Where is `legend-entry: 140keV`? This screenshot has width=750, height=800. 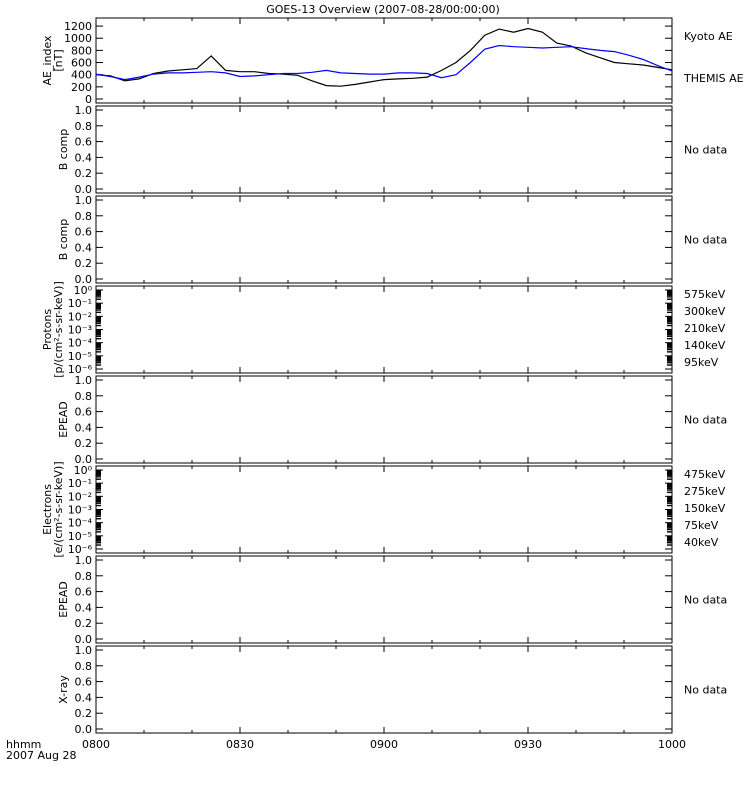 legend-entry: 140keV is located at coordinates (705, 345).